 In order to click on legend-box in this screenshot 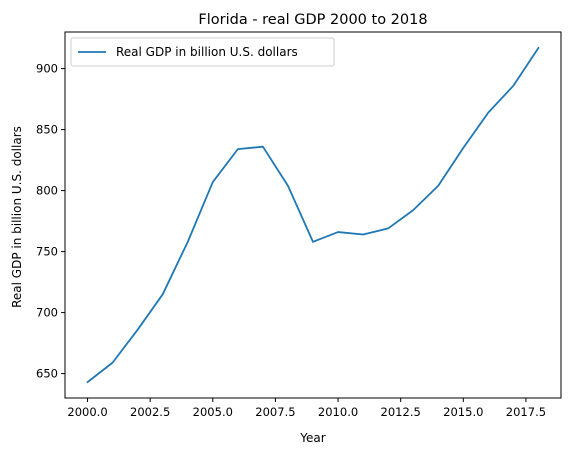, I will do `click(202, 52)`.